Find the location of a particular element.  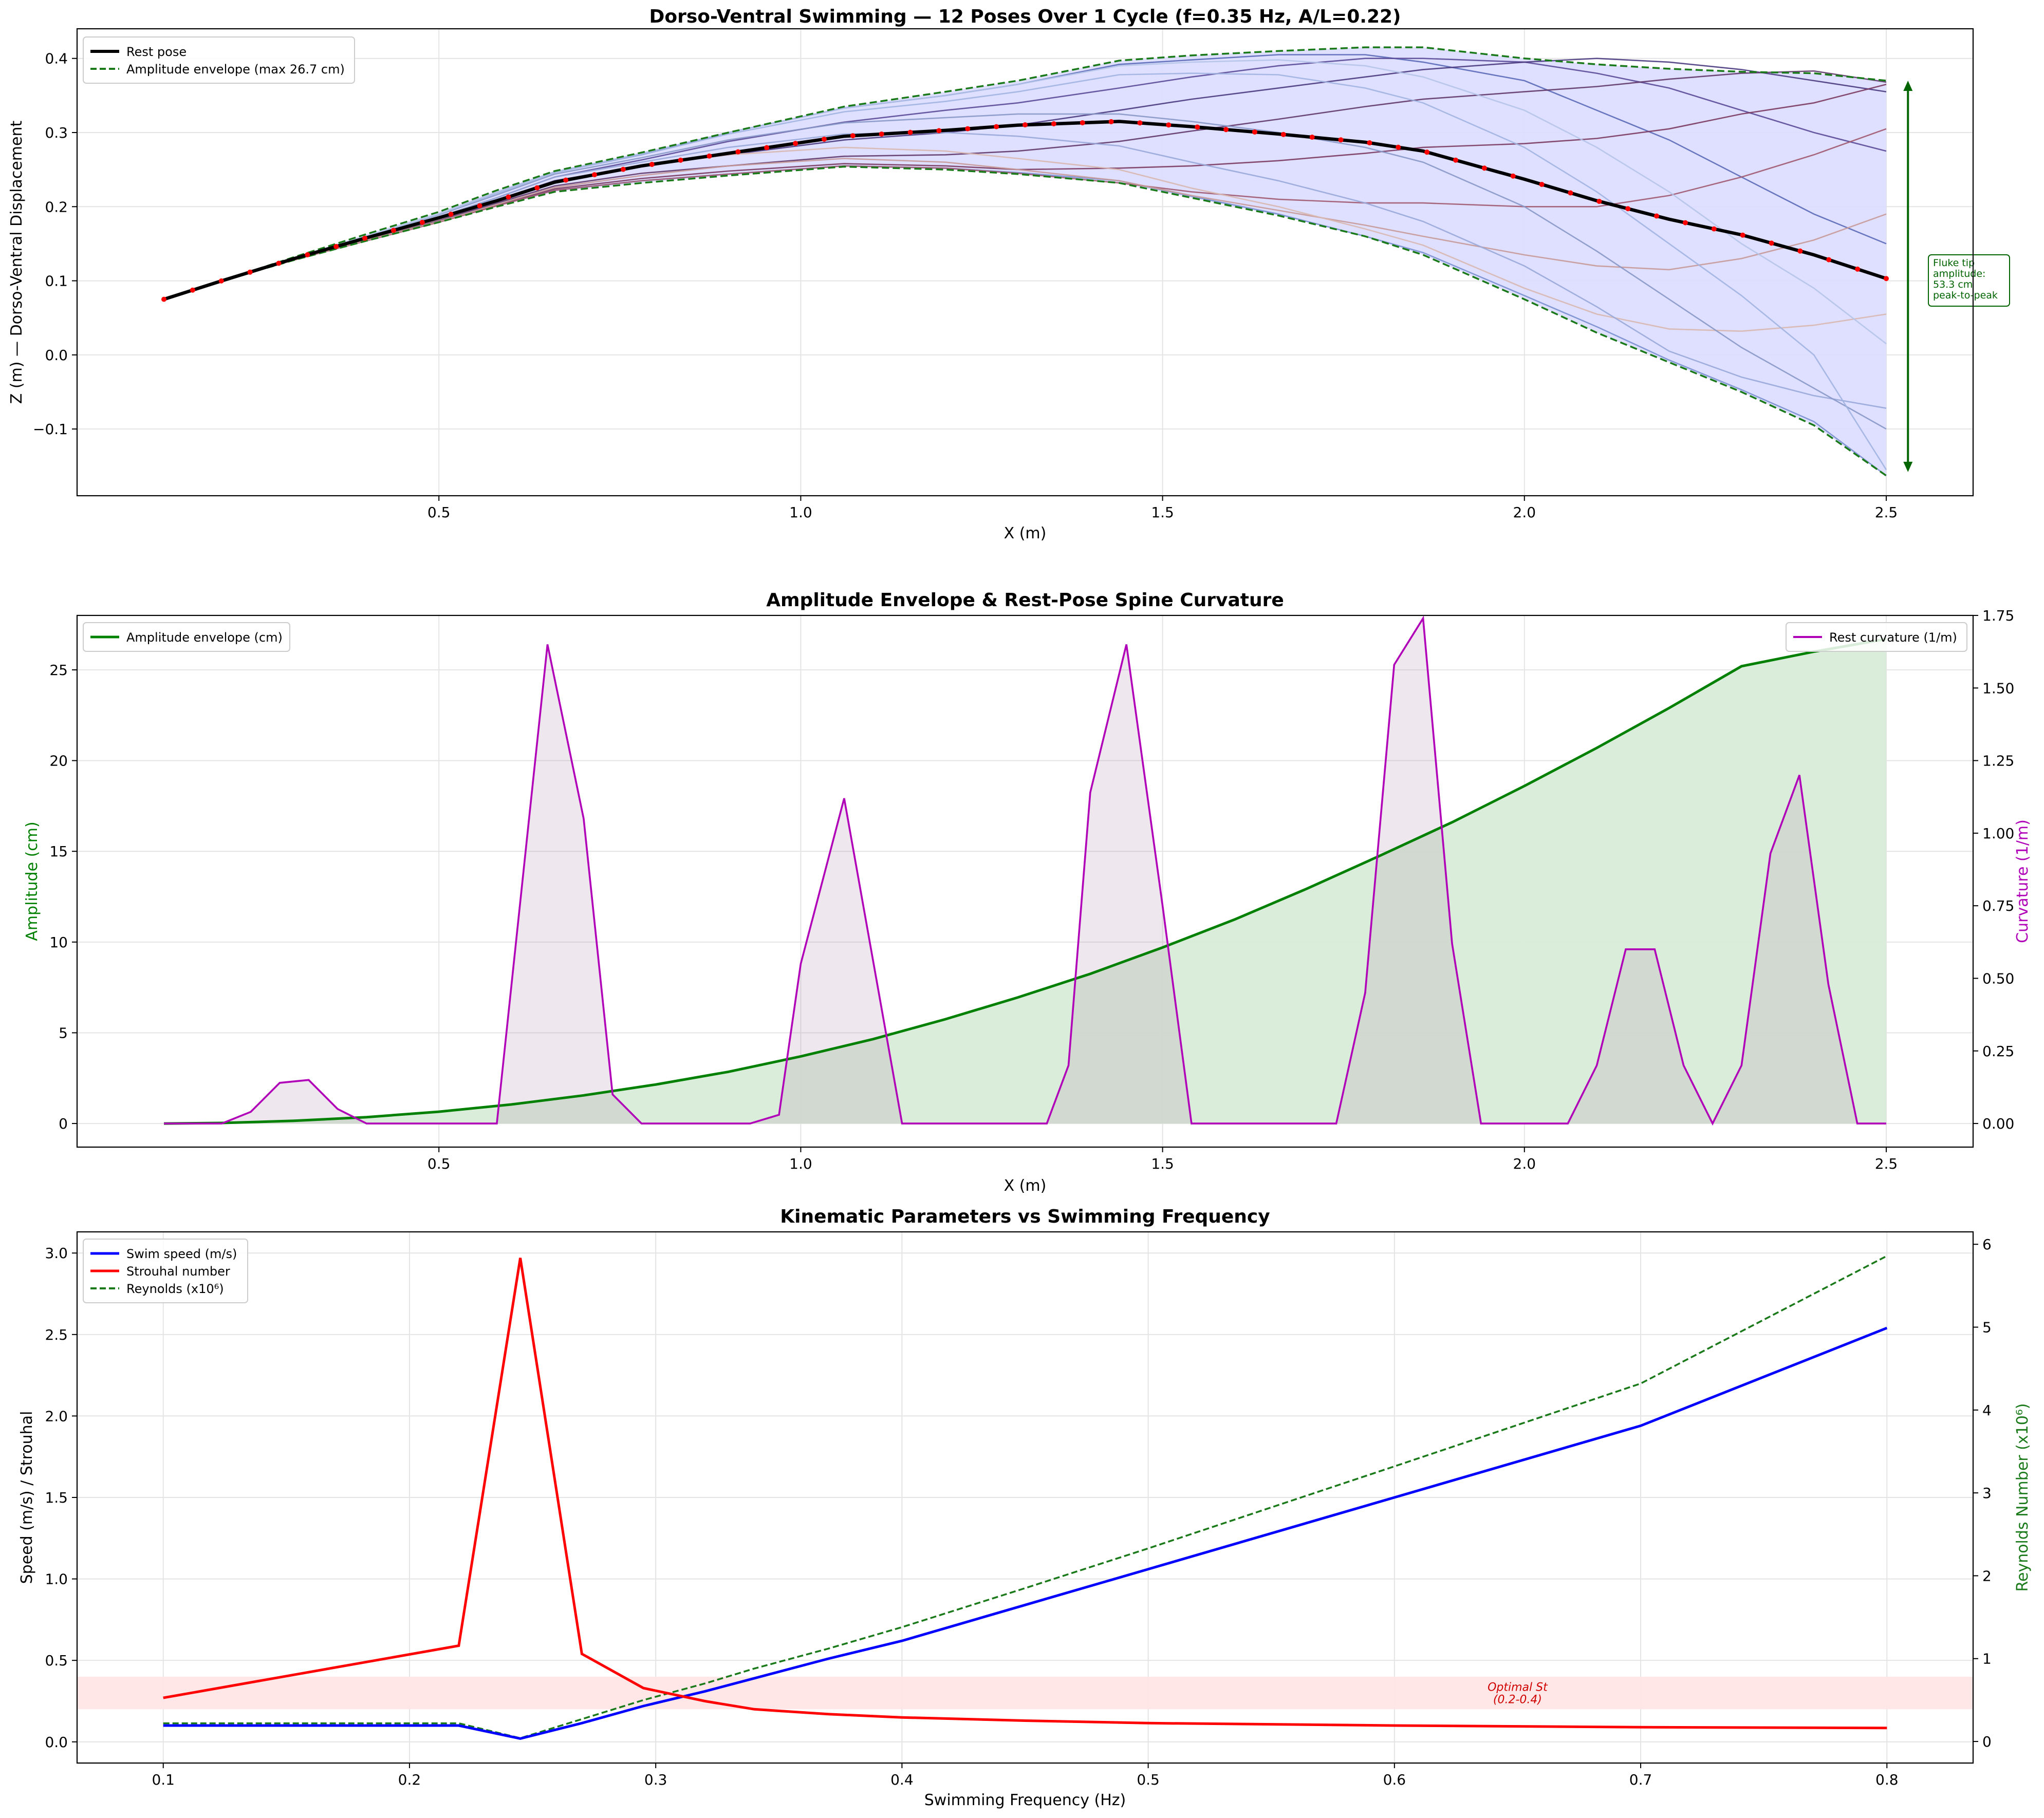

arrow-head-up-icon is located at coordinates (1908, 86).